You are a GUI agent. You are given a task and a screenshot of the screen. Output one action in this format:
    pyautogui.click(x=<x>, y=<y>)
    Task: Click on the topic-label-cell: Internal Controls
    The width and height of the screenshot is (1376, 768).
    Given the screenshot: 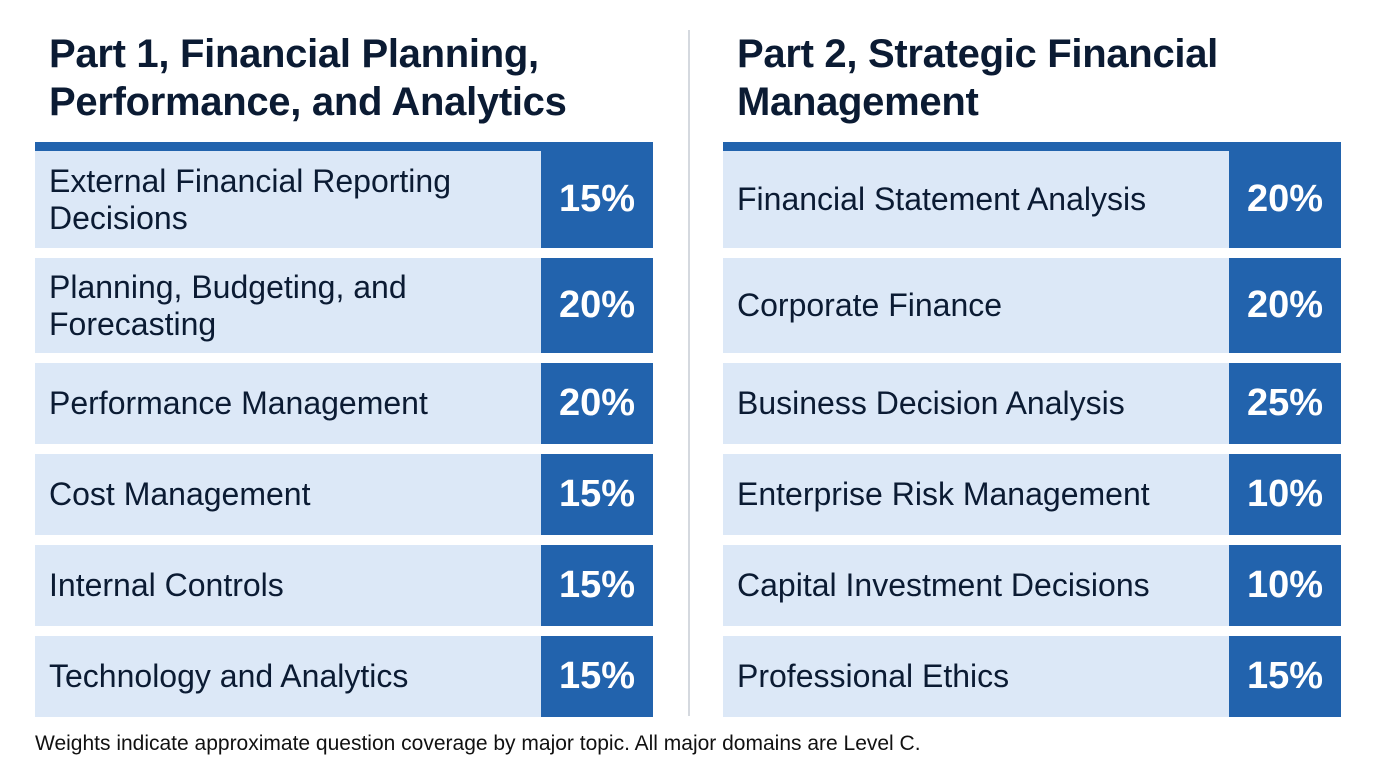 What is the action you would take?
    pyautogui.click(x=288, y=585)
    